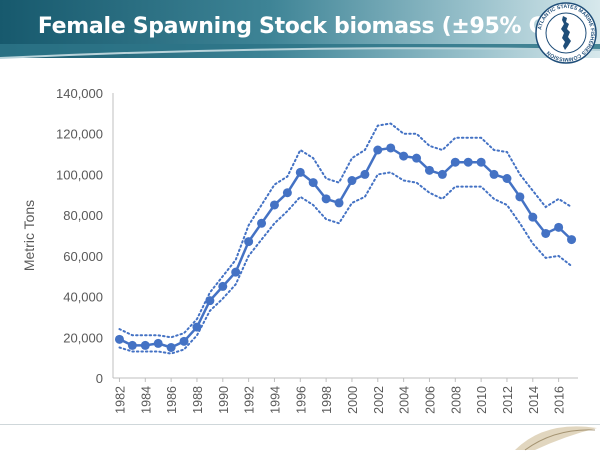 This screenshot has width=600, height=451. What do you see at coordinates (79, 134) in the screenshot?
I see `y-tick-label: 120,000` at bounding box center [79, 134].